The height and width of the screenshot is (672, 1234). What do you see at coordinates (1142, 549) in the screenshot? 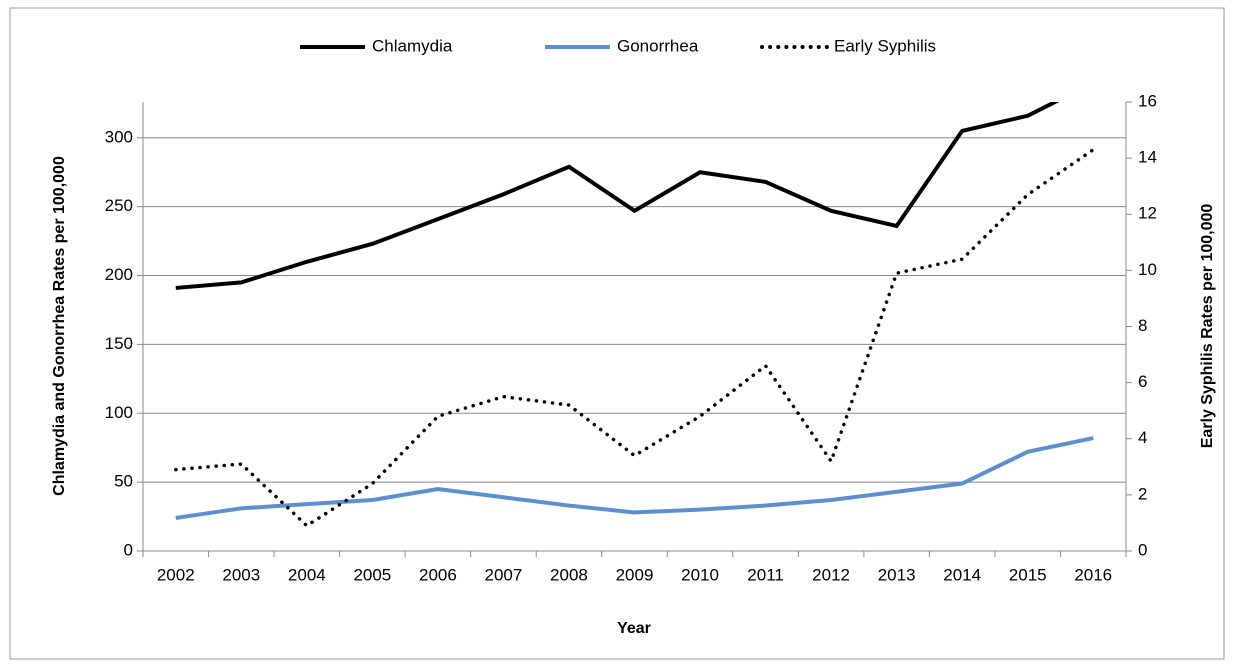
I see `y2-tick-label: 0` at bounding box center [1142, 549].